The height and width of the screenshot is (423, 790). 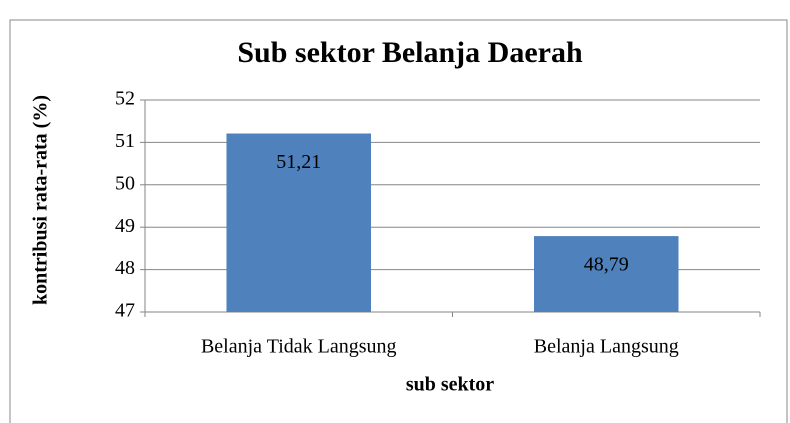 What do you see at coordinates (125, 99) in the screenshot?
I see `y-tick-label: 52` at bounding box center [125, 99].